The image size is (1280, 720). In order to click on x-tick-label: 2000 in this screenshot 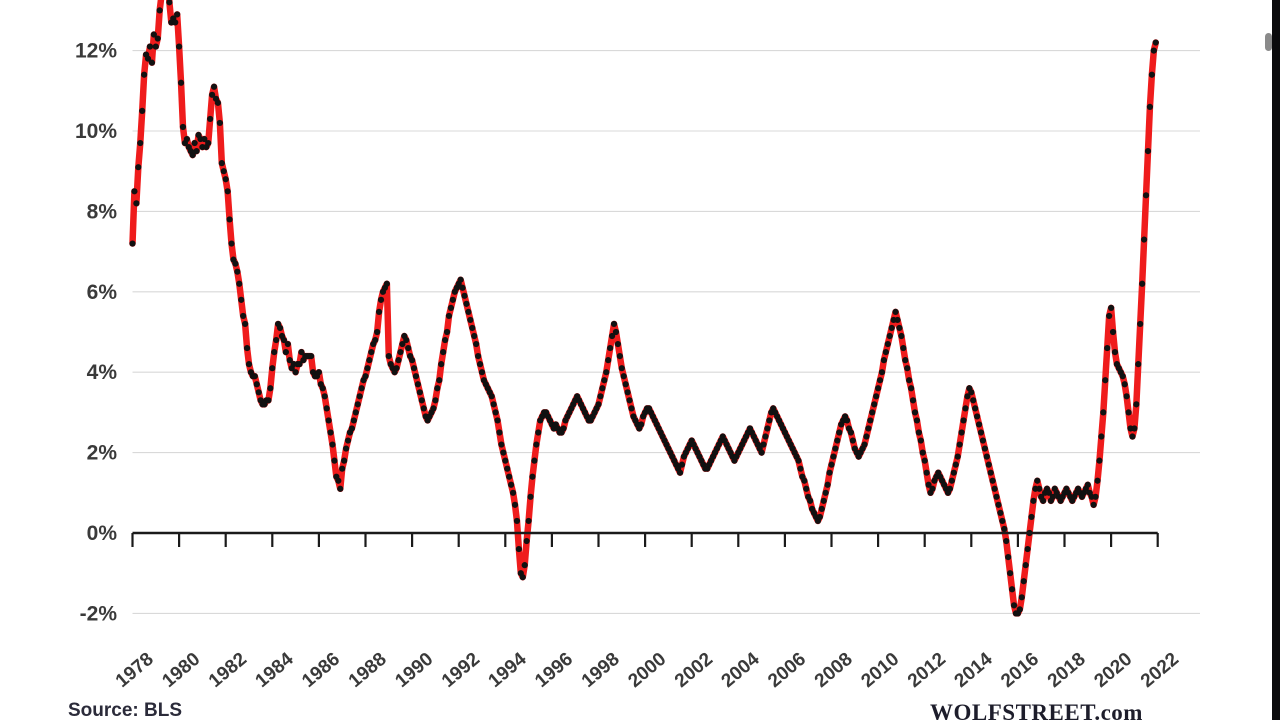, I will do `click(647, 670)`.